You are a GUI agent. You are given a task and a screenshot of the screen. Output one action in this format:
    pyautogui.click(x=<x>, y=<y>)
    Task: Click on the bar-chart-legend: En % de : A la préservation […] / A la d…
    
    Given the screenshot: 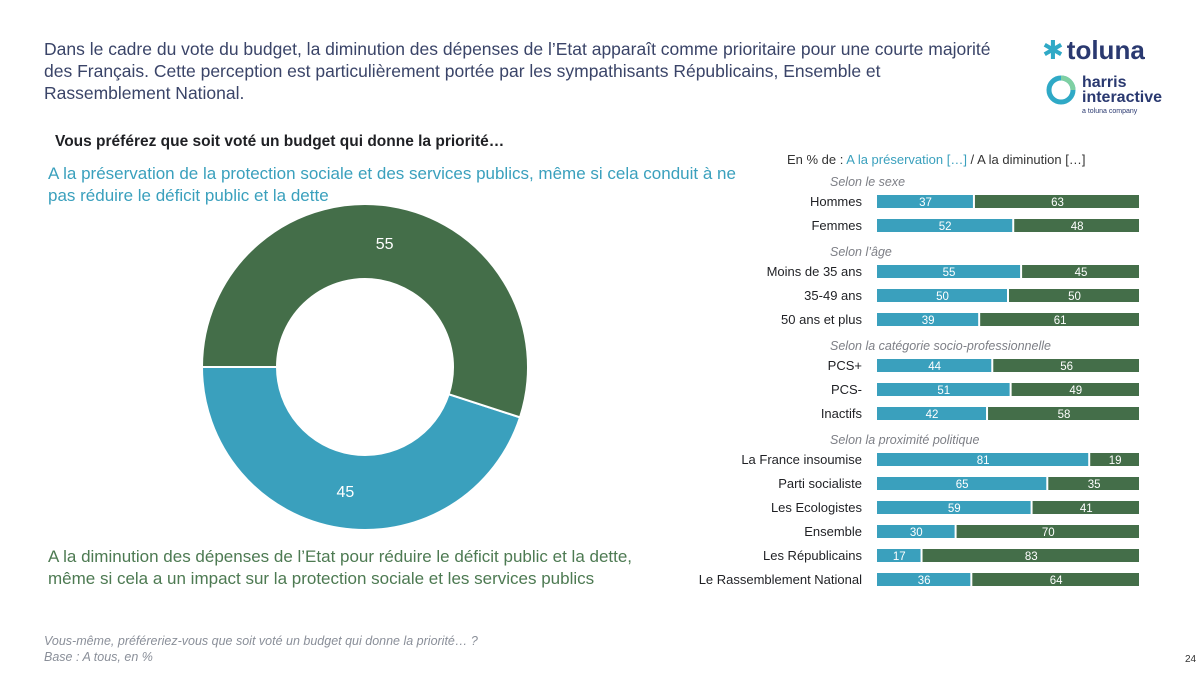 What is the action you would take?
    pyautogui.click(x=936, y=159)
    